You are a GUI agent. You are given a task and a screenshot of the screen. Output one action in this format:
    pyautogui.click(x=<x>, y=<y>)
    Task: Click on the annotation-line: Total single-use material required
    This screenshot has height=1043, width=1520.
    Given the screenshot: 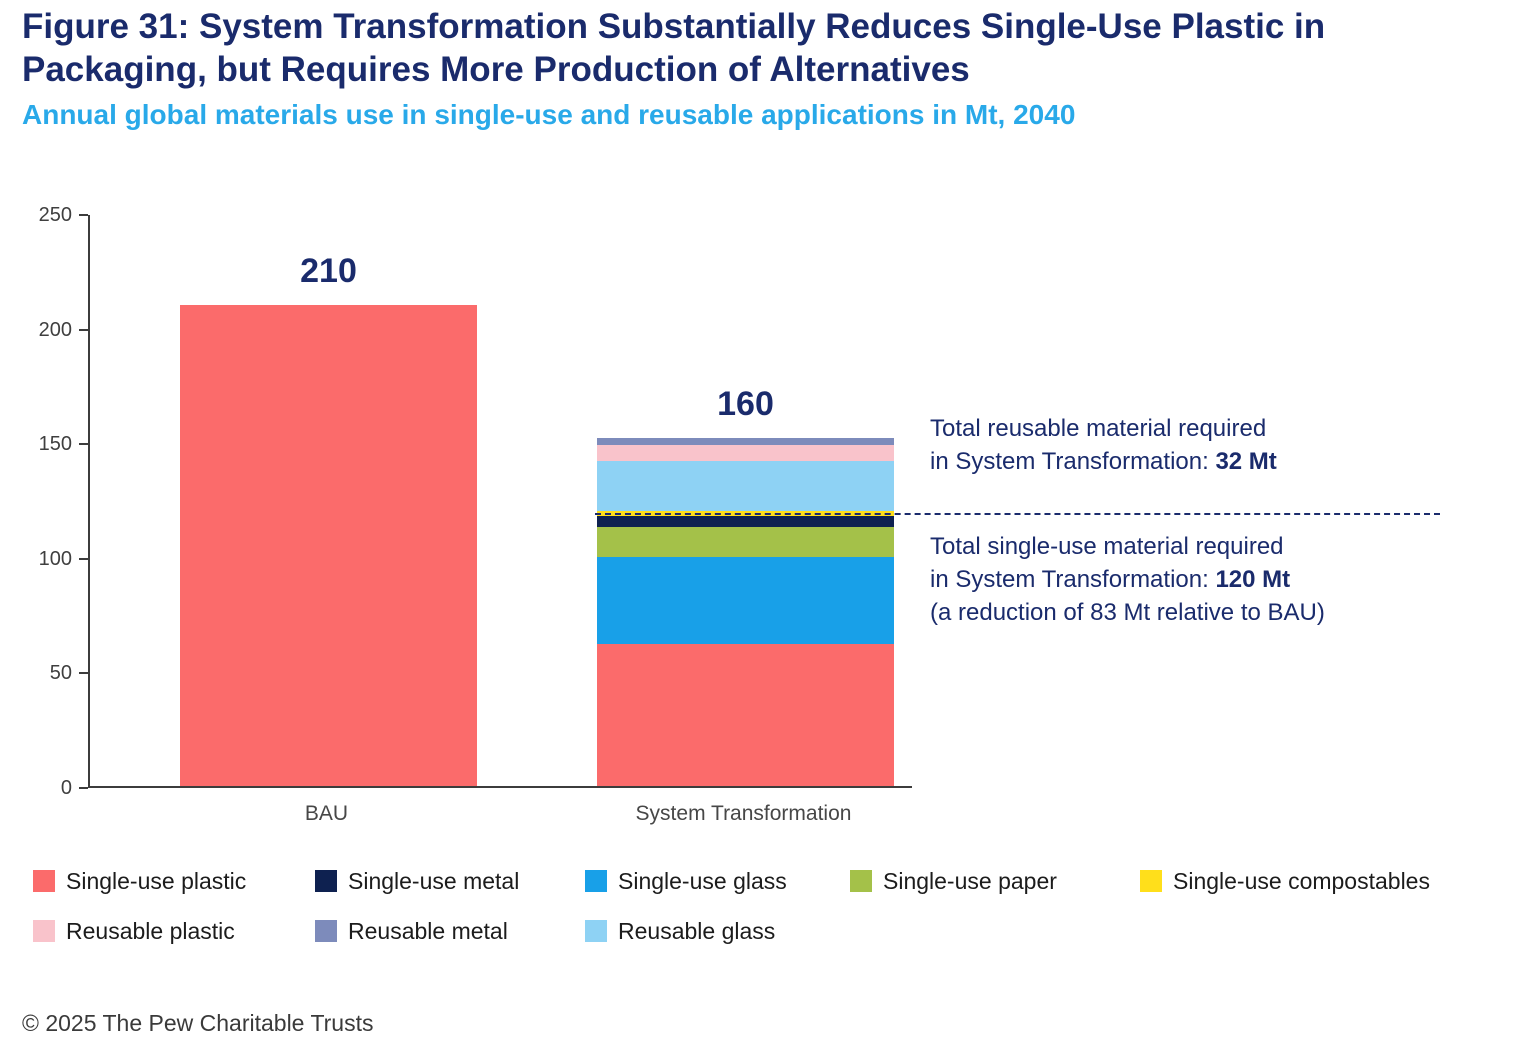 What is the action you would take?
    pyautogui.click(x=1107, y=546)
    